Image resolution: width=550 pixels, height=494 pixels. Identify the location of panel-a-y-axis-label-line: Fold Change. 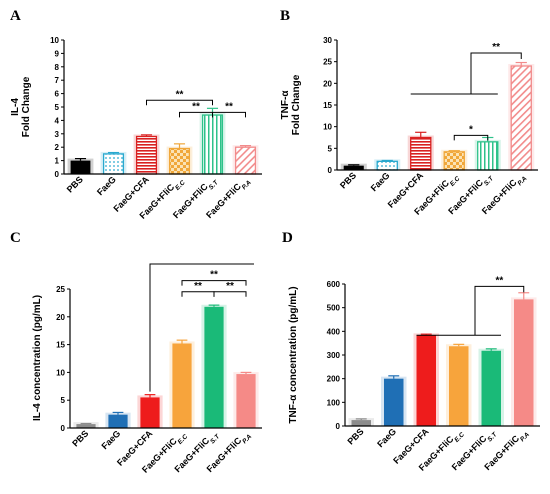
(26, 106).